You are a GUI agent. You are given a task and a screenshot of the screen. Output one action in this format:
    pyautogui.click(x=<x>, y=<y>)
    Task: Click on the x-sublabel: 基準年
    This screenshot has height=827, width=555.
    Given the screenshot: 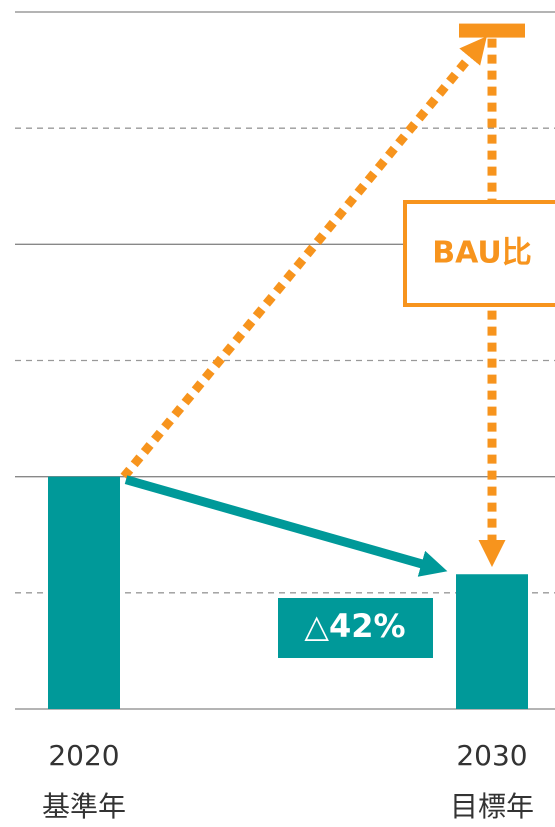 What is the action you would take?
    pyautogui.click(x=84, y=806)
    